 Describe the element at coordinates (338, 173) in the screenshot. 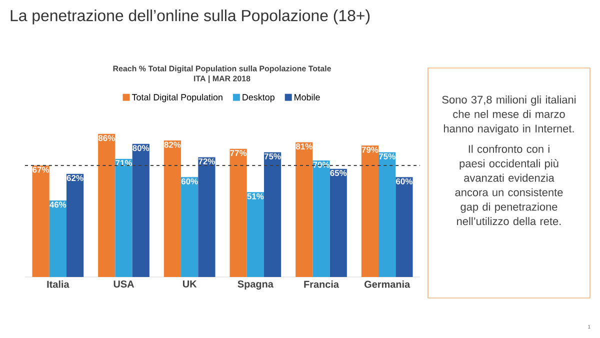

I see `data-label: 65%` at that location.